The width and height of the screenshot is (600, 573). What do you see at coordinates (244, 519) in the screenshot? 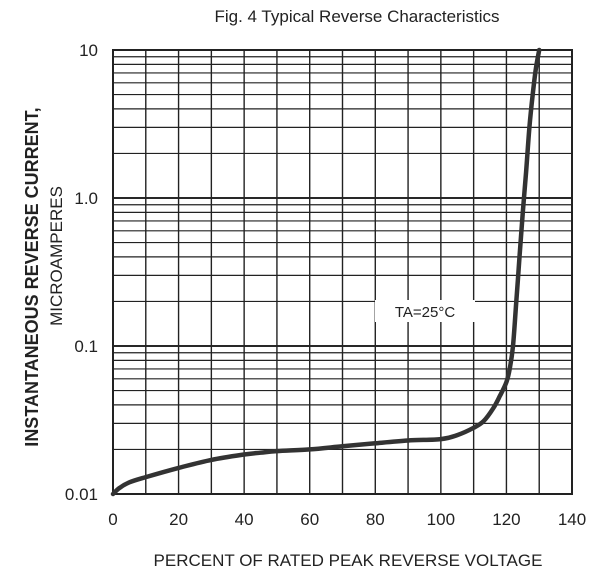
I see `x-tick-label: 40` at bounding box center [244, 519].